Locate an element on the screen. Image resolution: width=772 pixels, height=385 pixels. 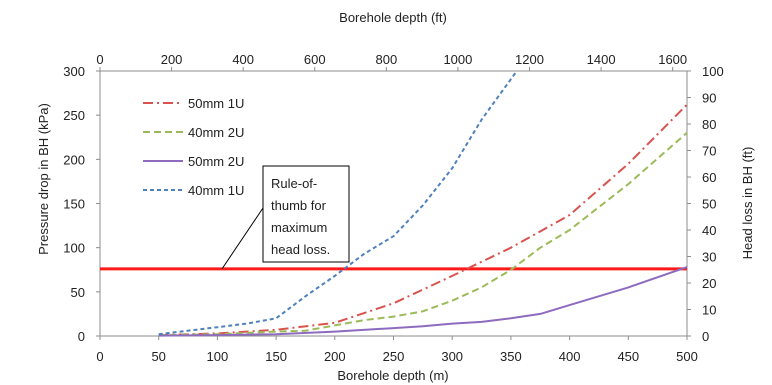
right-y-tick-label: 40 is located at coordinates (709, 230).